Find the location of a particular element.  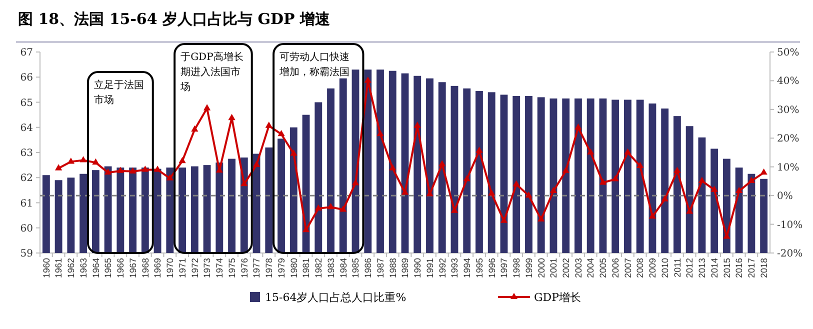

x-tick-label: 1973 is located at coordinates (207, 268).